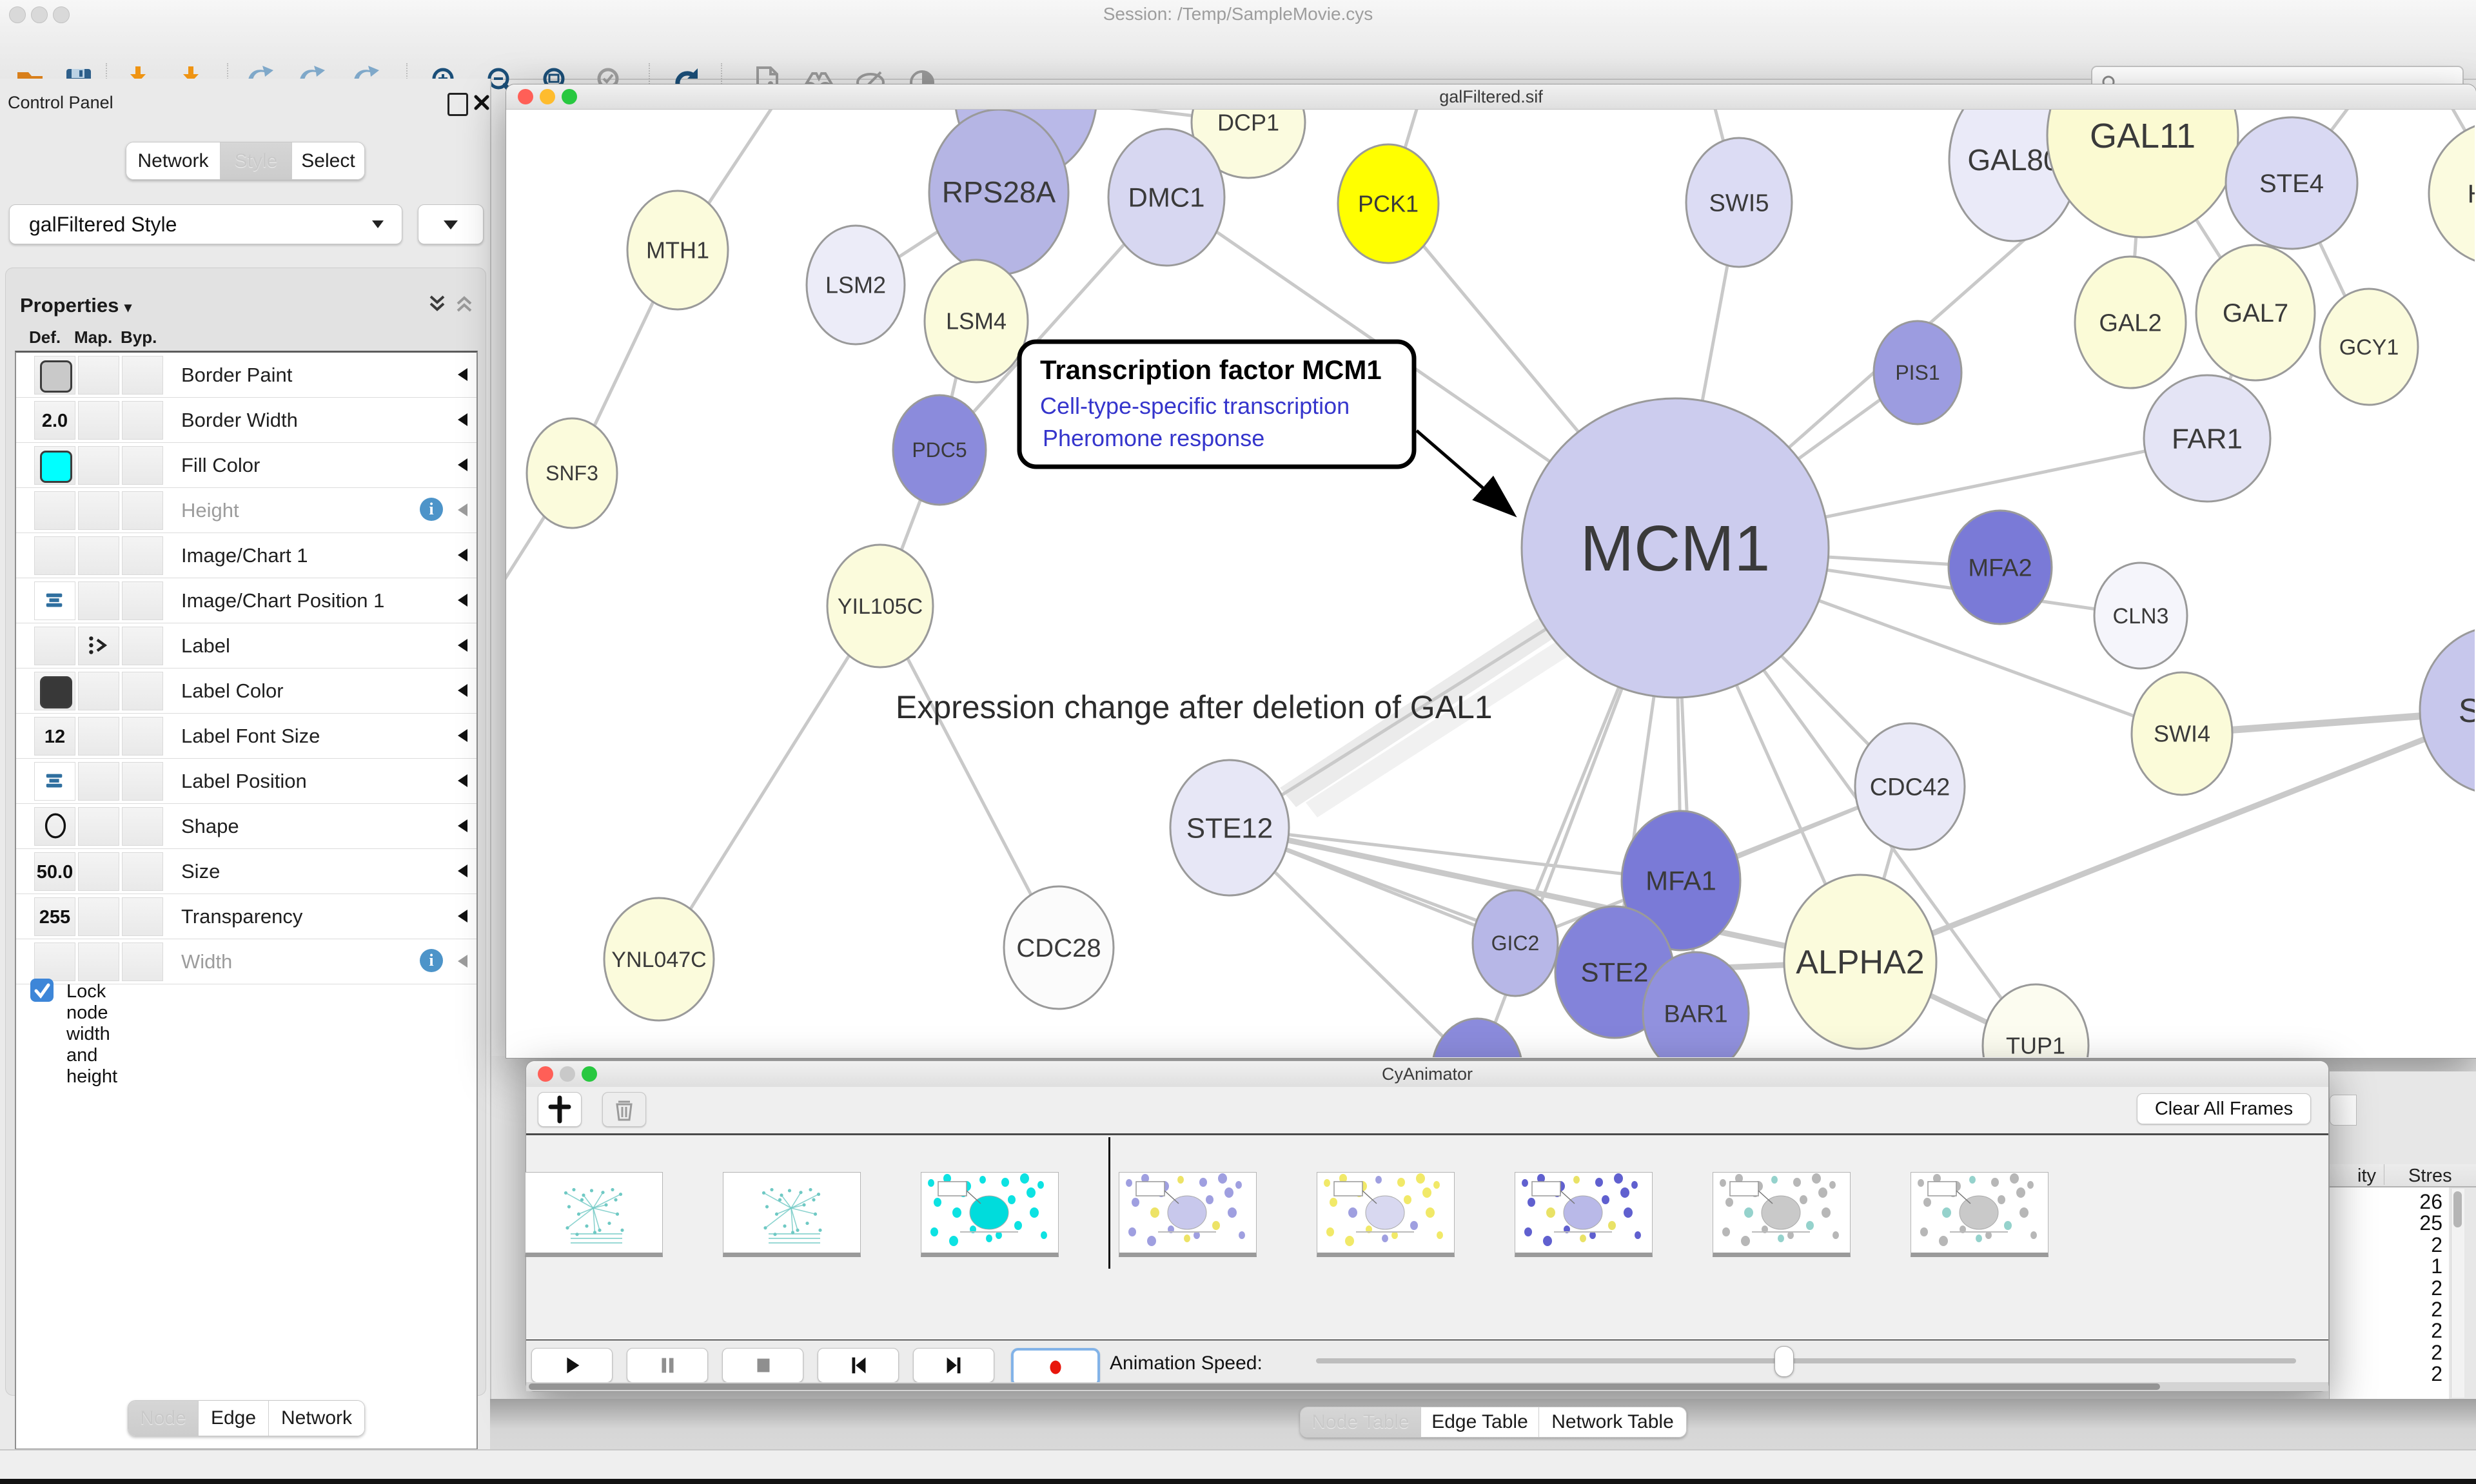 The width and height of the screenshot is (2476, 1484). I want to click on tab-node: Node, so click(163, 1418).